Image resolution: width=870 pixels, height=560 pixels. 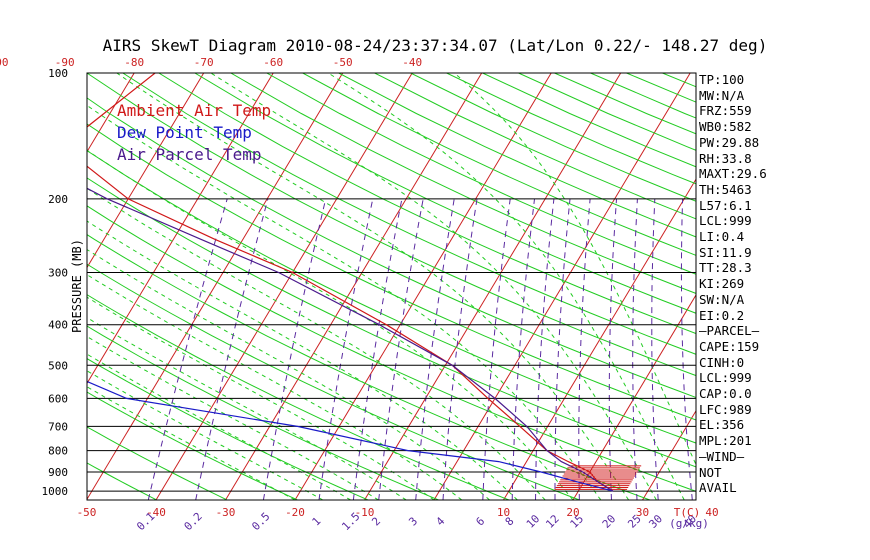 I want to click on stat-line: AVAIL, so click(x=718, y=488).